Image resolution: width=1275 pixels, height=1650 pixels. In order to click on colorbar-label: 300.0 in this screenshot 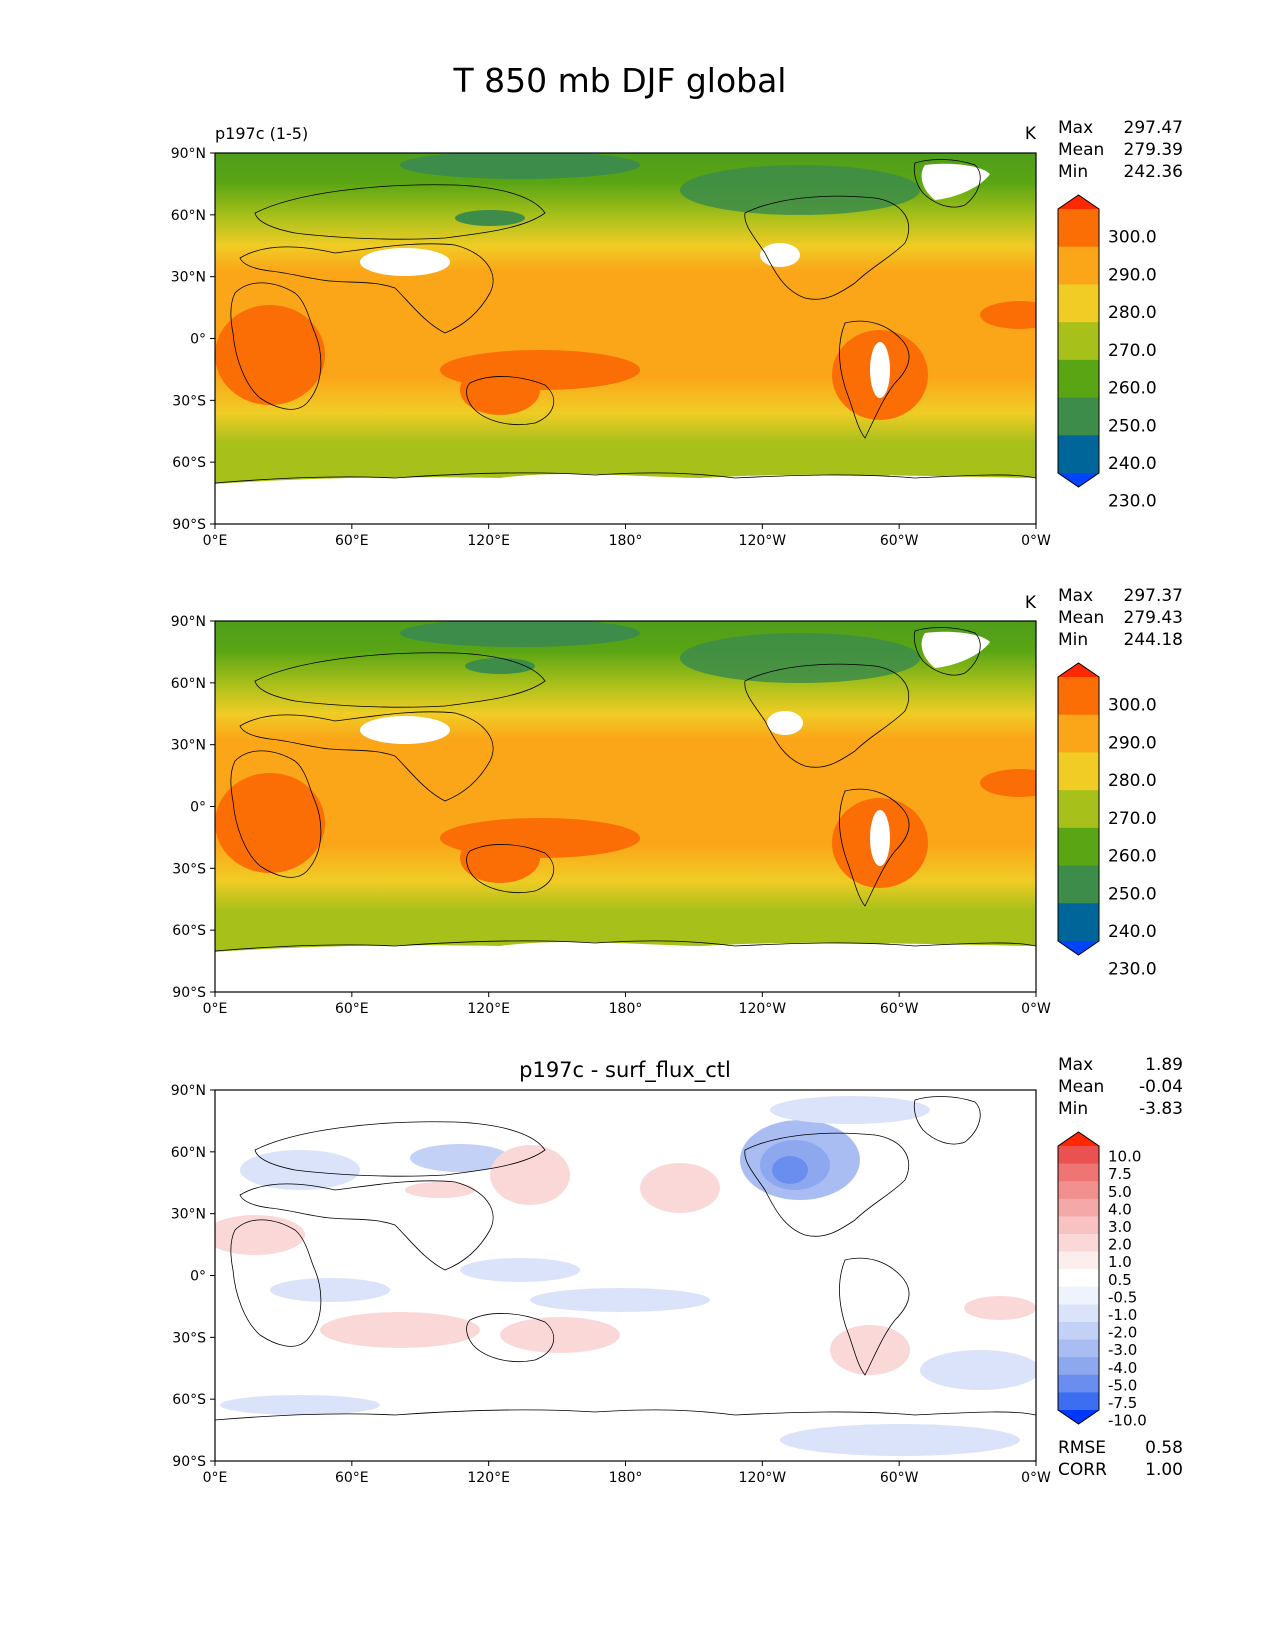, I will do `click(1132, 706)`.